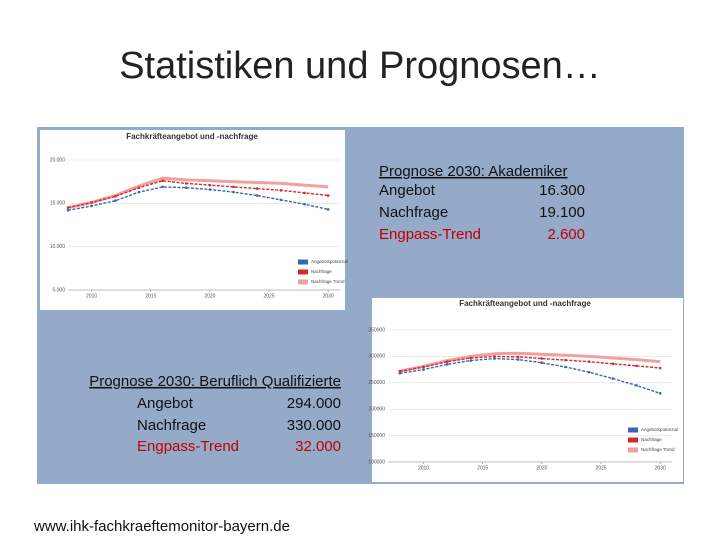 Image resolution: width=720 pixels, height=540 pixels. I want to click on y-tick-label: 200000, so click(376, 410).